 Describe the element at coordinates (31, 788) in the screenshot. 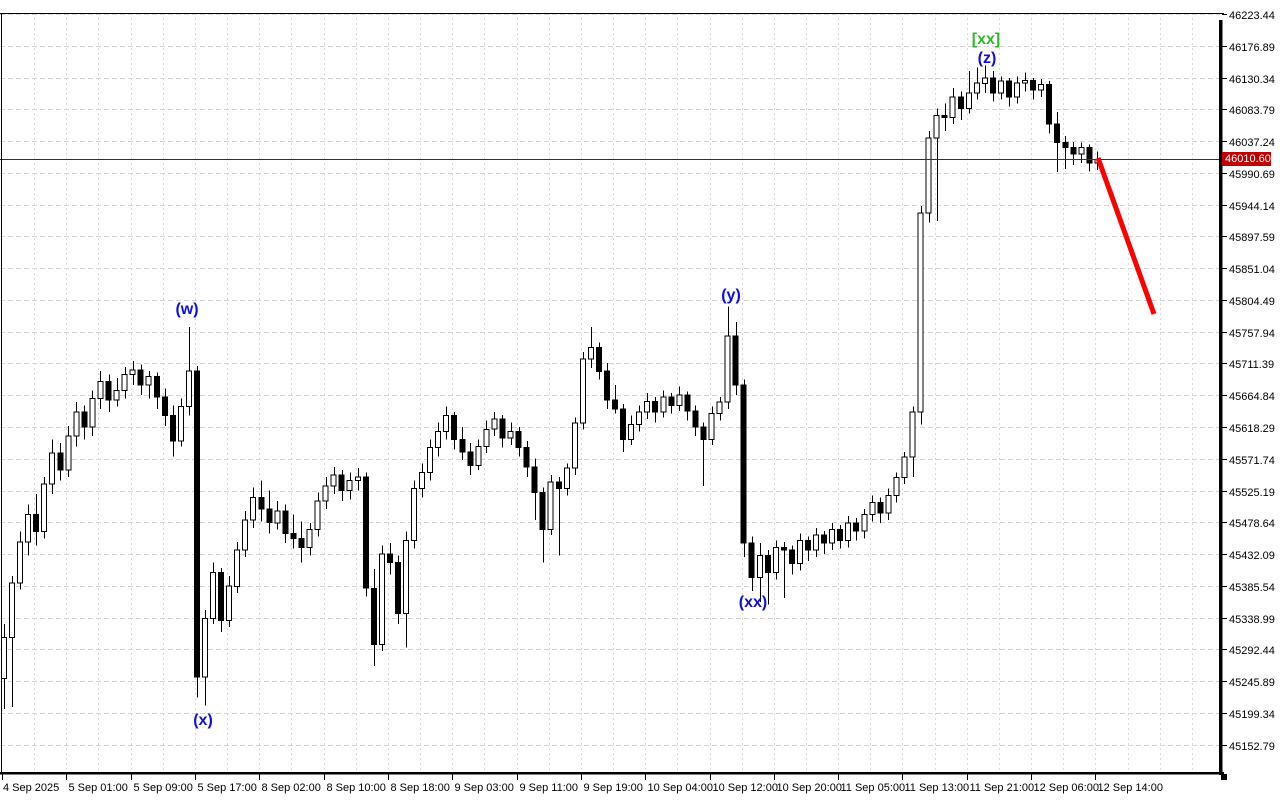

I see `time-tick-label: 4 Sep 2025` at that location.